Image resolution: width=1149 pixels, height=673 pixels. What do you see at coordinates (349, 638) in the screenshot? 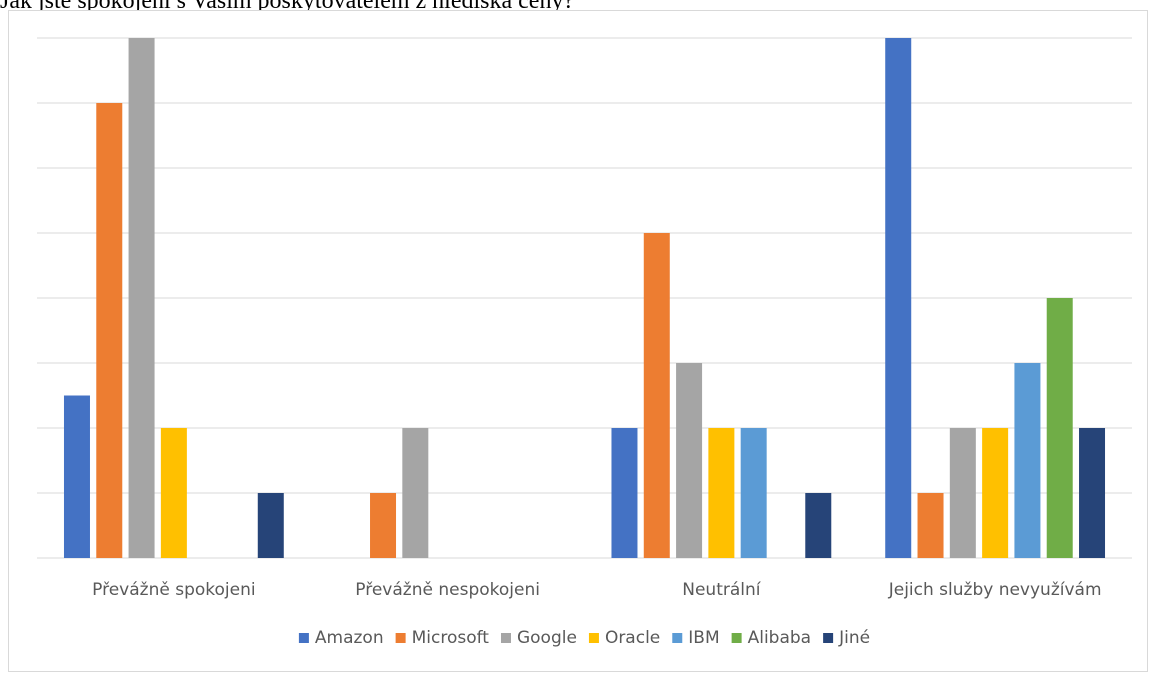
I see `legend-label: Amazon` at bounding box center [349, 638].